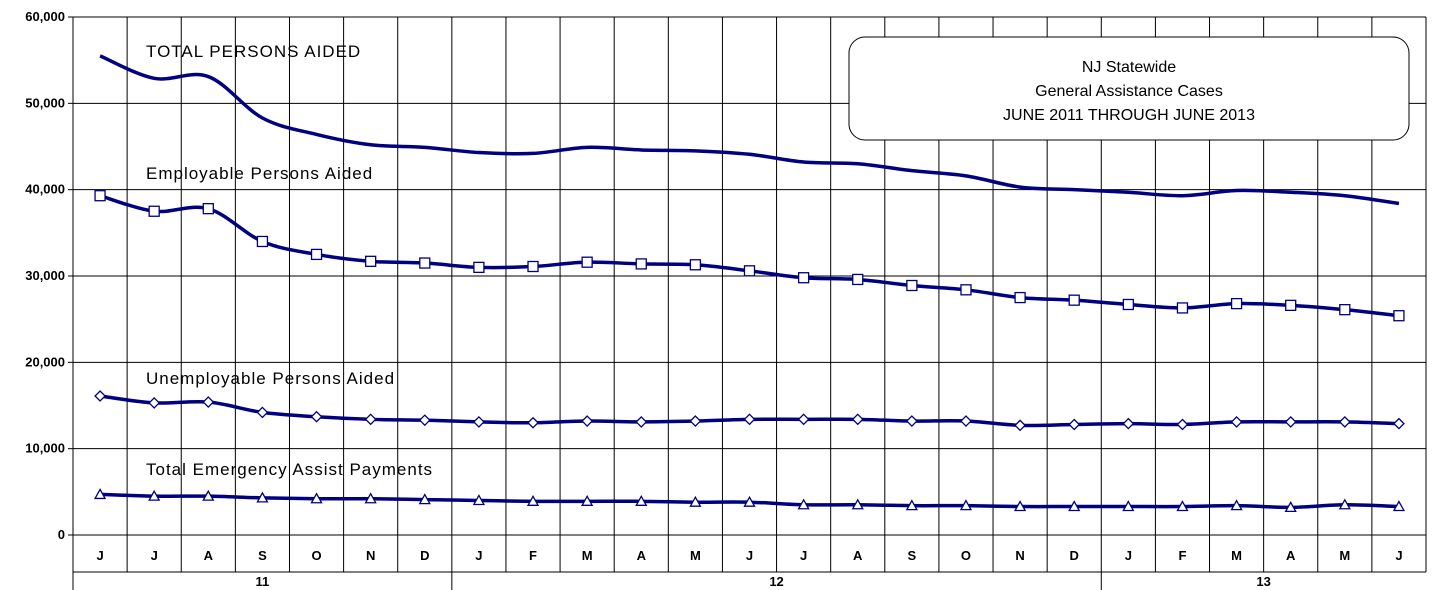 The image size is (1440, 590). Describe the element at coordinates (259, 173) in the screenshot. I see `series-label-2: Employable Persons Aided` at that location.